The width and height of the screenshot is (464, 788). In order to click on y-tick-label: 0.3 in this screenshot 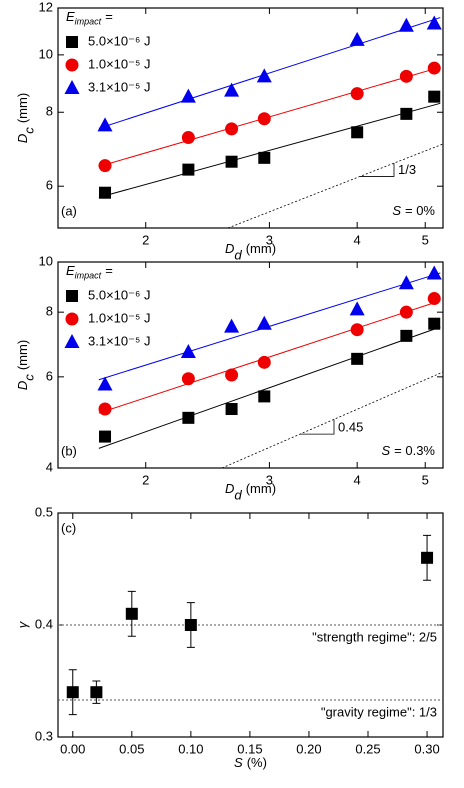, I will do `click(44, 735)`.